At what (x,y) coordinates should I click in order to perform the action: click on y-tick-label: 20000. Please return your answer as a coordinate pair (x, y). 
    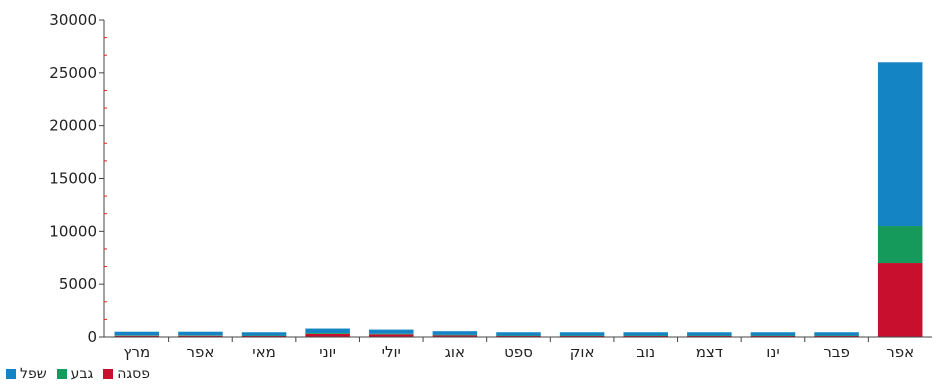
    Looking at the image, I should click on (73, 126).